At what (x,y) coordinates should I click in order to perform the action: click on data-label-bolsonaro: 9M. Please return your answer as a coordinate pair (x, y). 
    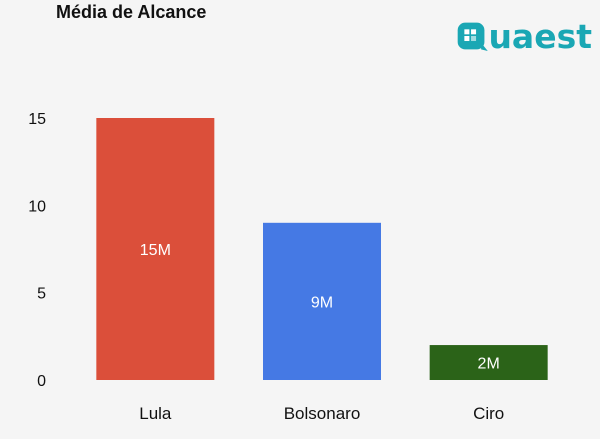
    Looking at the image, I should click on (322, 302).